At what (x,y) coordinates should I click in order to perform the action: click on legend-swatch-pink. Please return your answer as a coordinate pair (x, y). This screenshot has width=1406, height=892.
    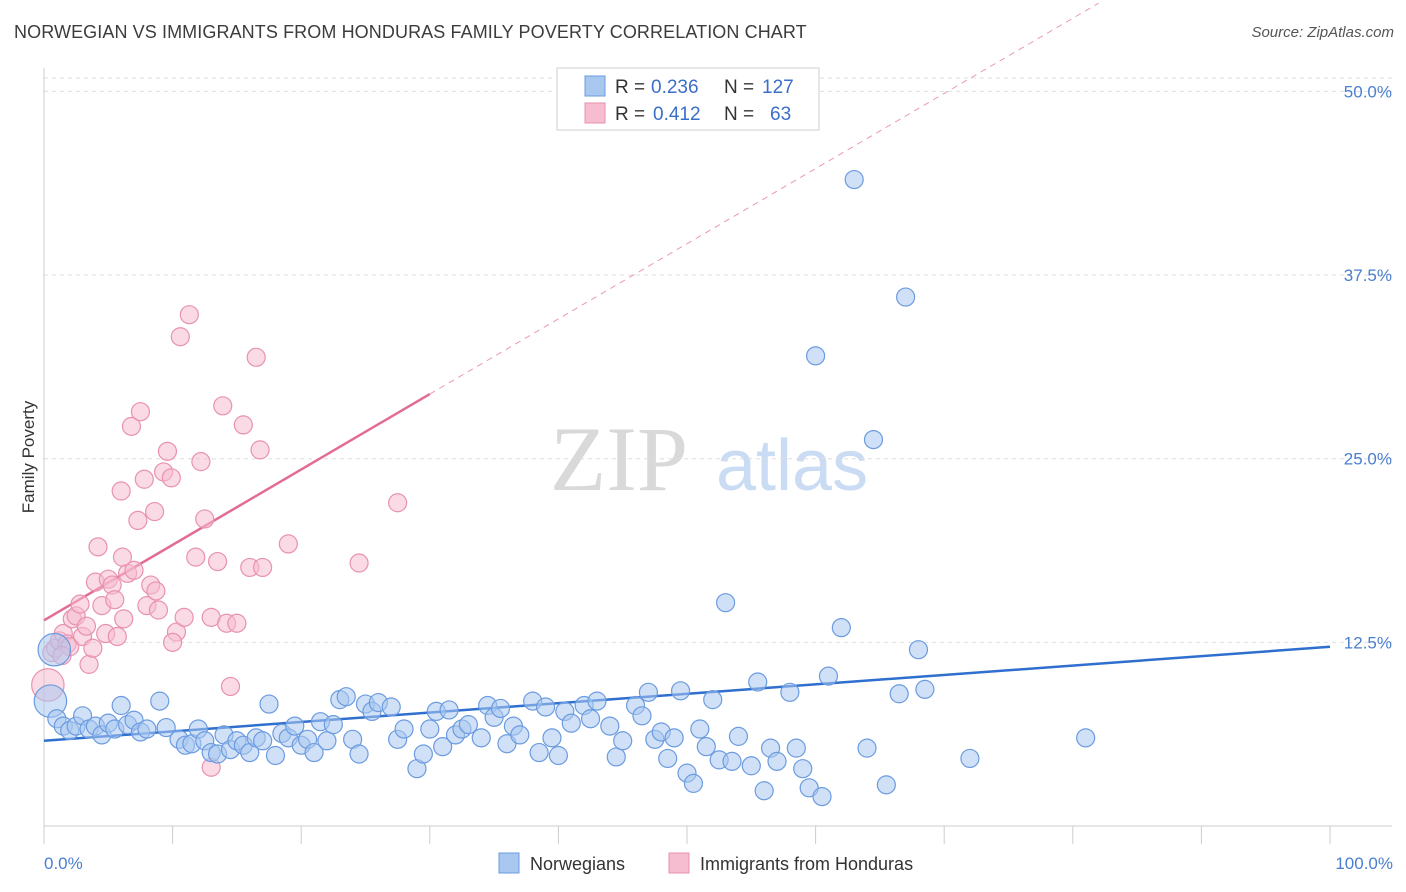
    Looking at the image, I should click on (595, 113).